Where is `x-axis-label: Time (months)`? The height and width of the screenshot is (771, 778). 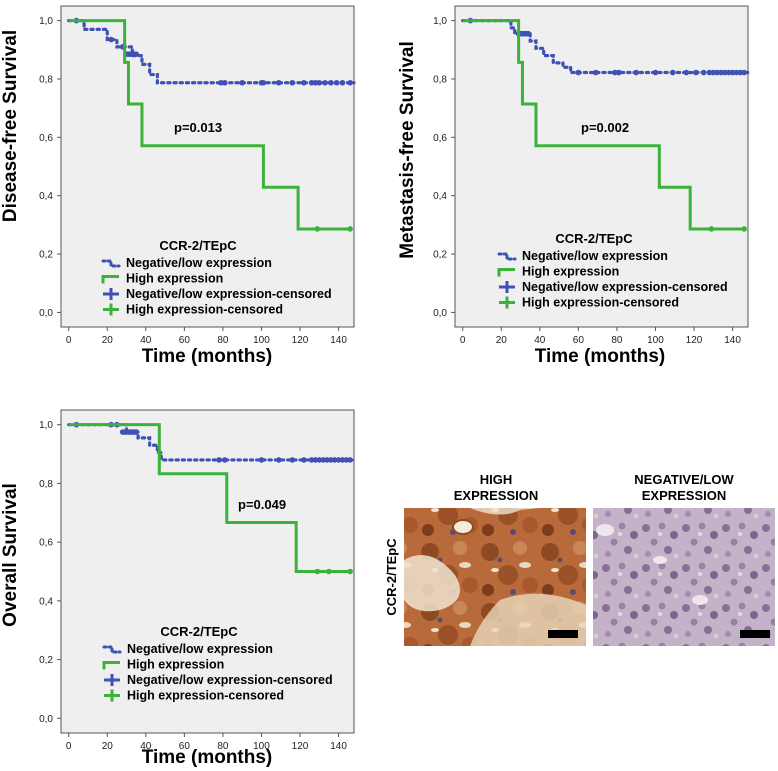 x-axis-label: Time (months) is located at coordinates (207, 356).